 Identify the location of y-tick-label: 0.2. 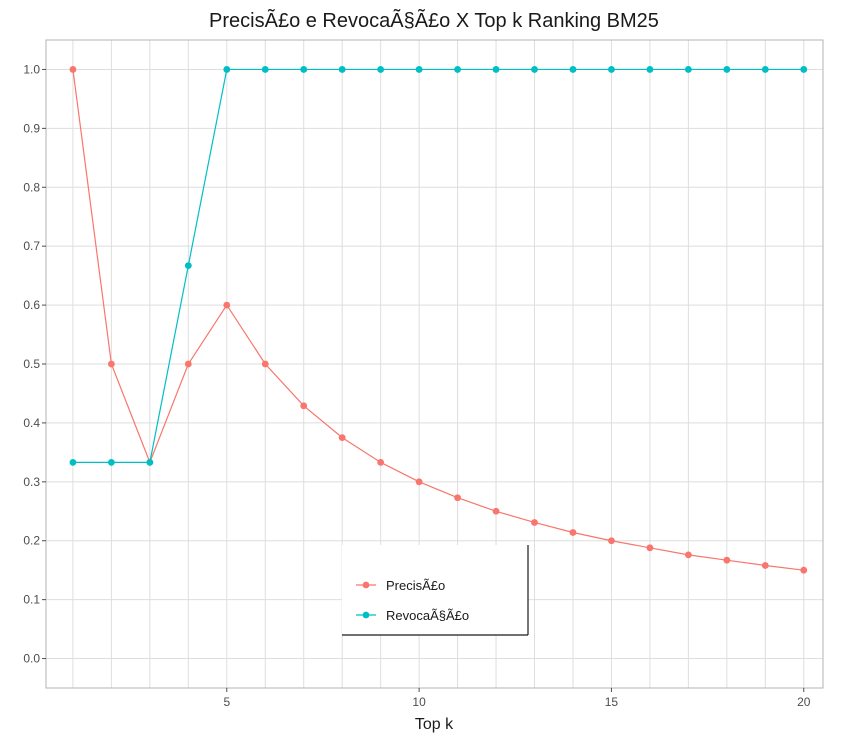
(31, 541).